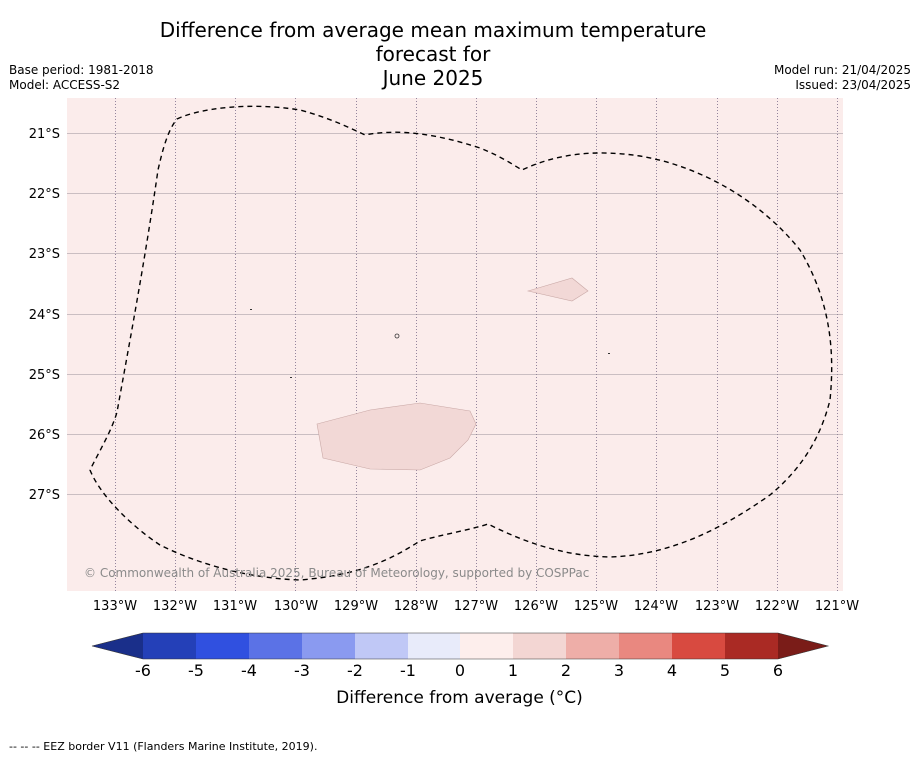 The width and height of the screenshot is (919, 758). Describe the element at coordinates (717, 606) in the screenshot. I see `lon-label: 123°W` at that location.